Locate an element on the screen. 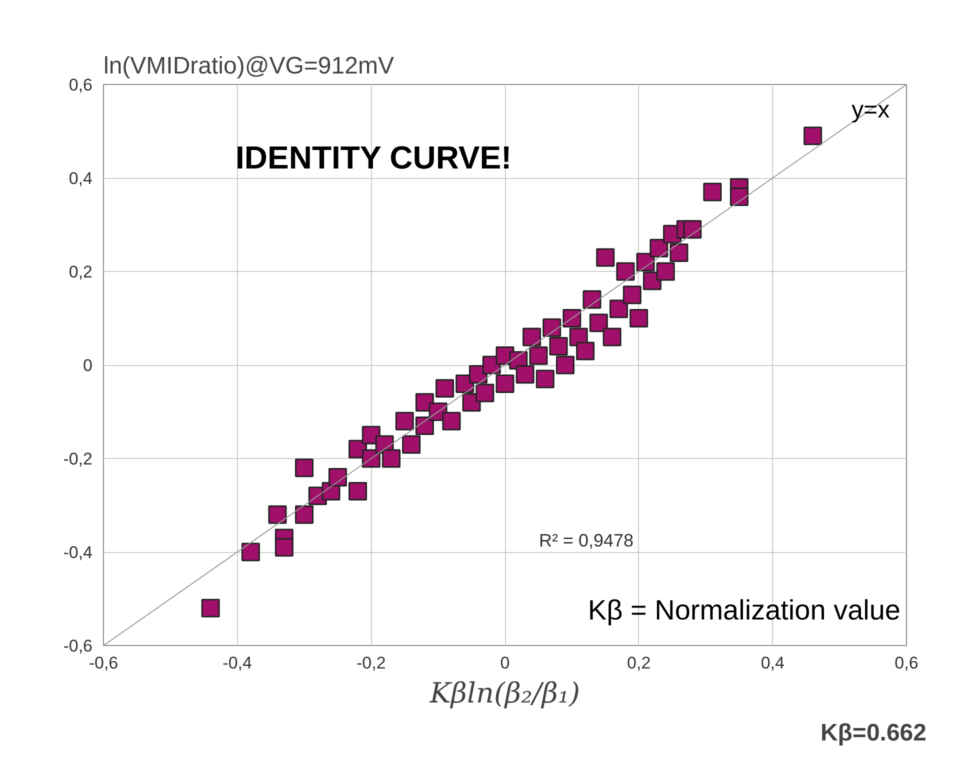 The image size is (961, 767). y-axis-title: ln(VMIDratio)@VG=912mV is located at coordinates (249, 66).